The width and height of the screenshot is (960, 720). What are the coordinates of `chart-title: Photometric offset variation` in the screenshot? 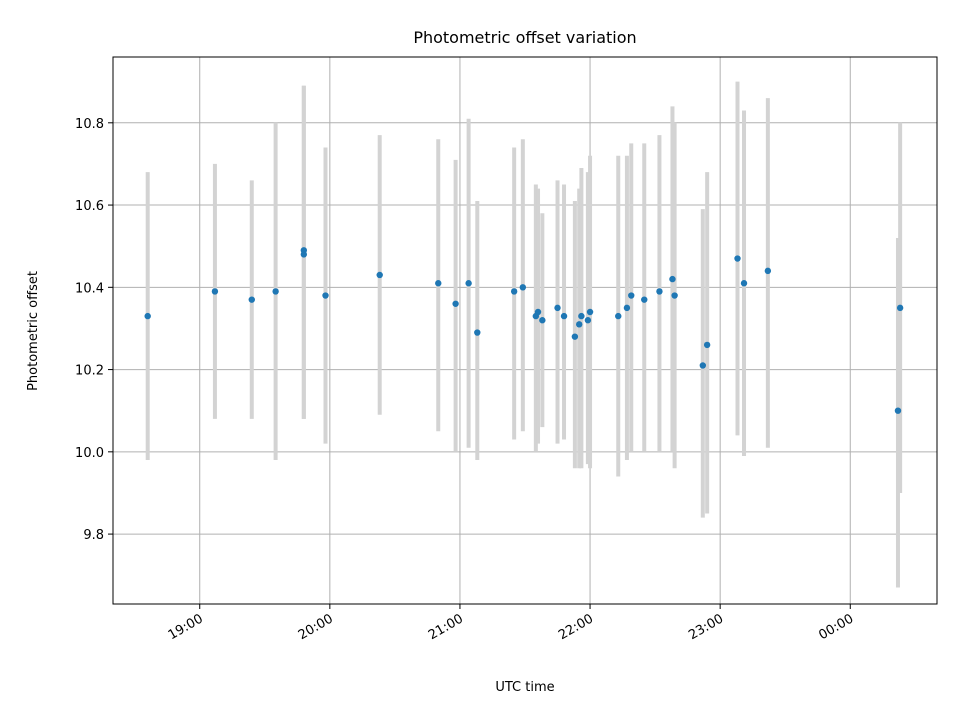 It's located at (524, 37).